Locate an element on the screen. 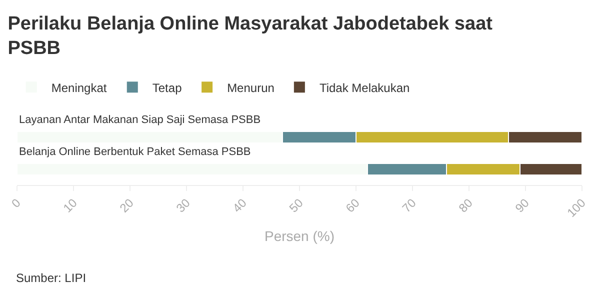 The height and width of the screenshot is (293, 595). x-tick-label: 0 is located at coordinates (16, 203).